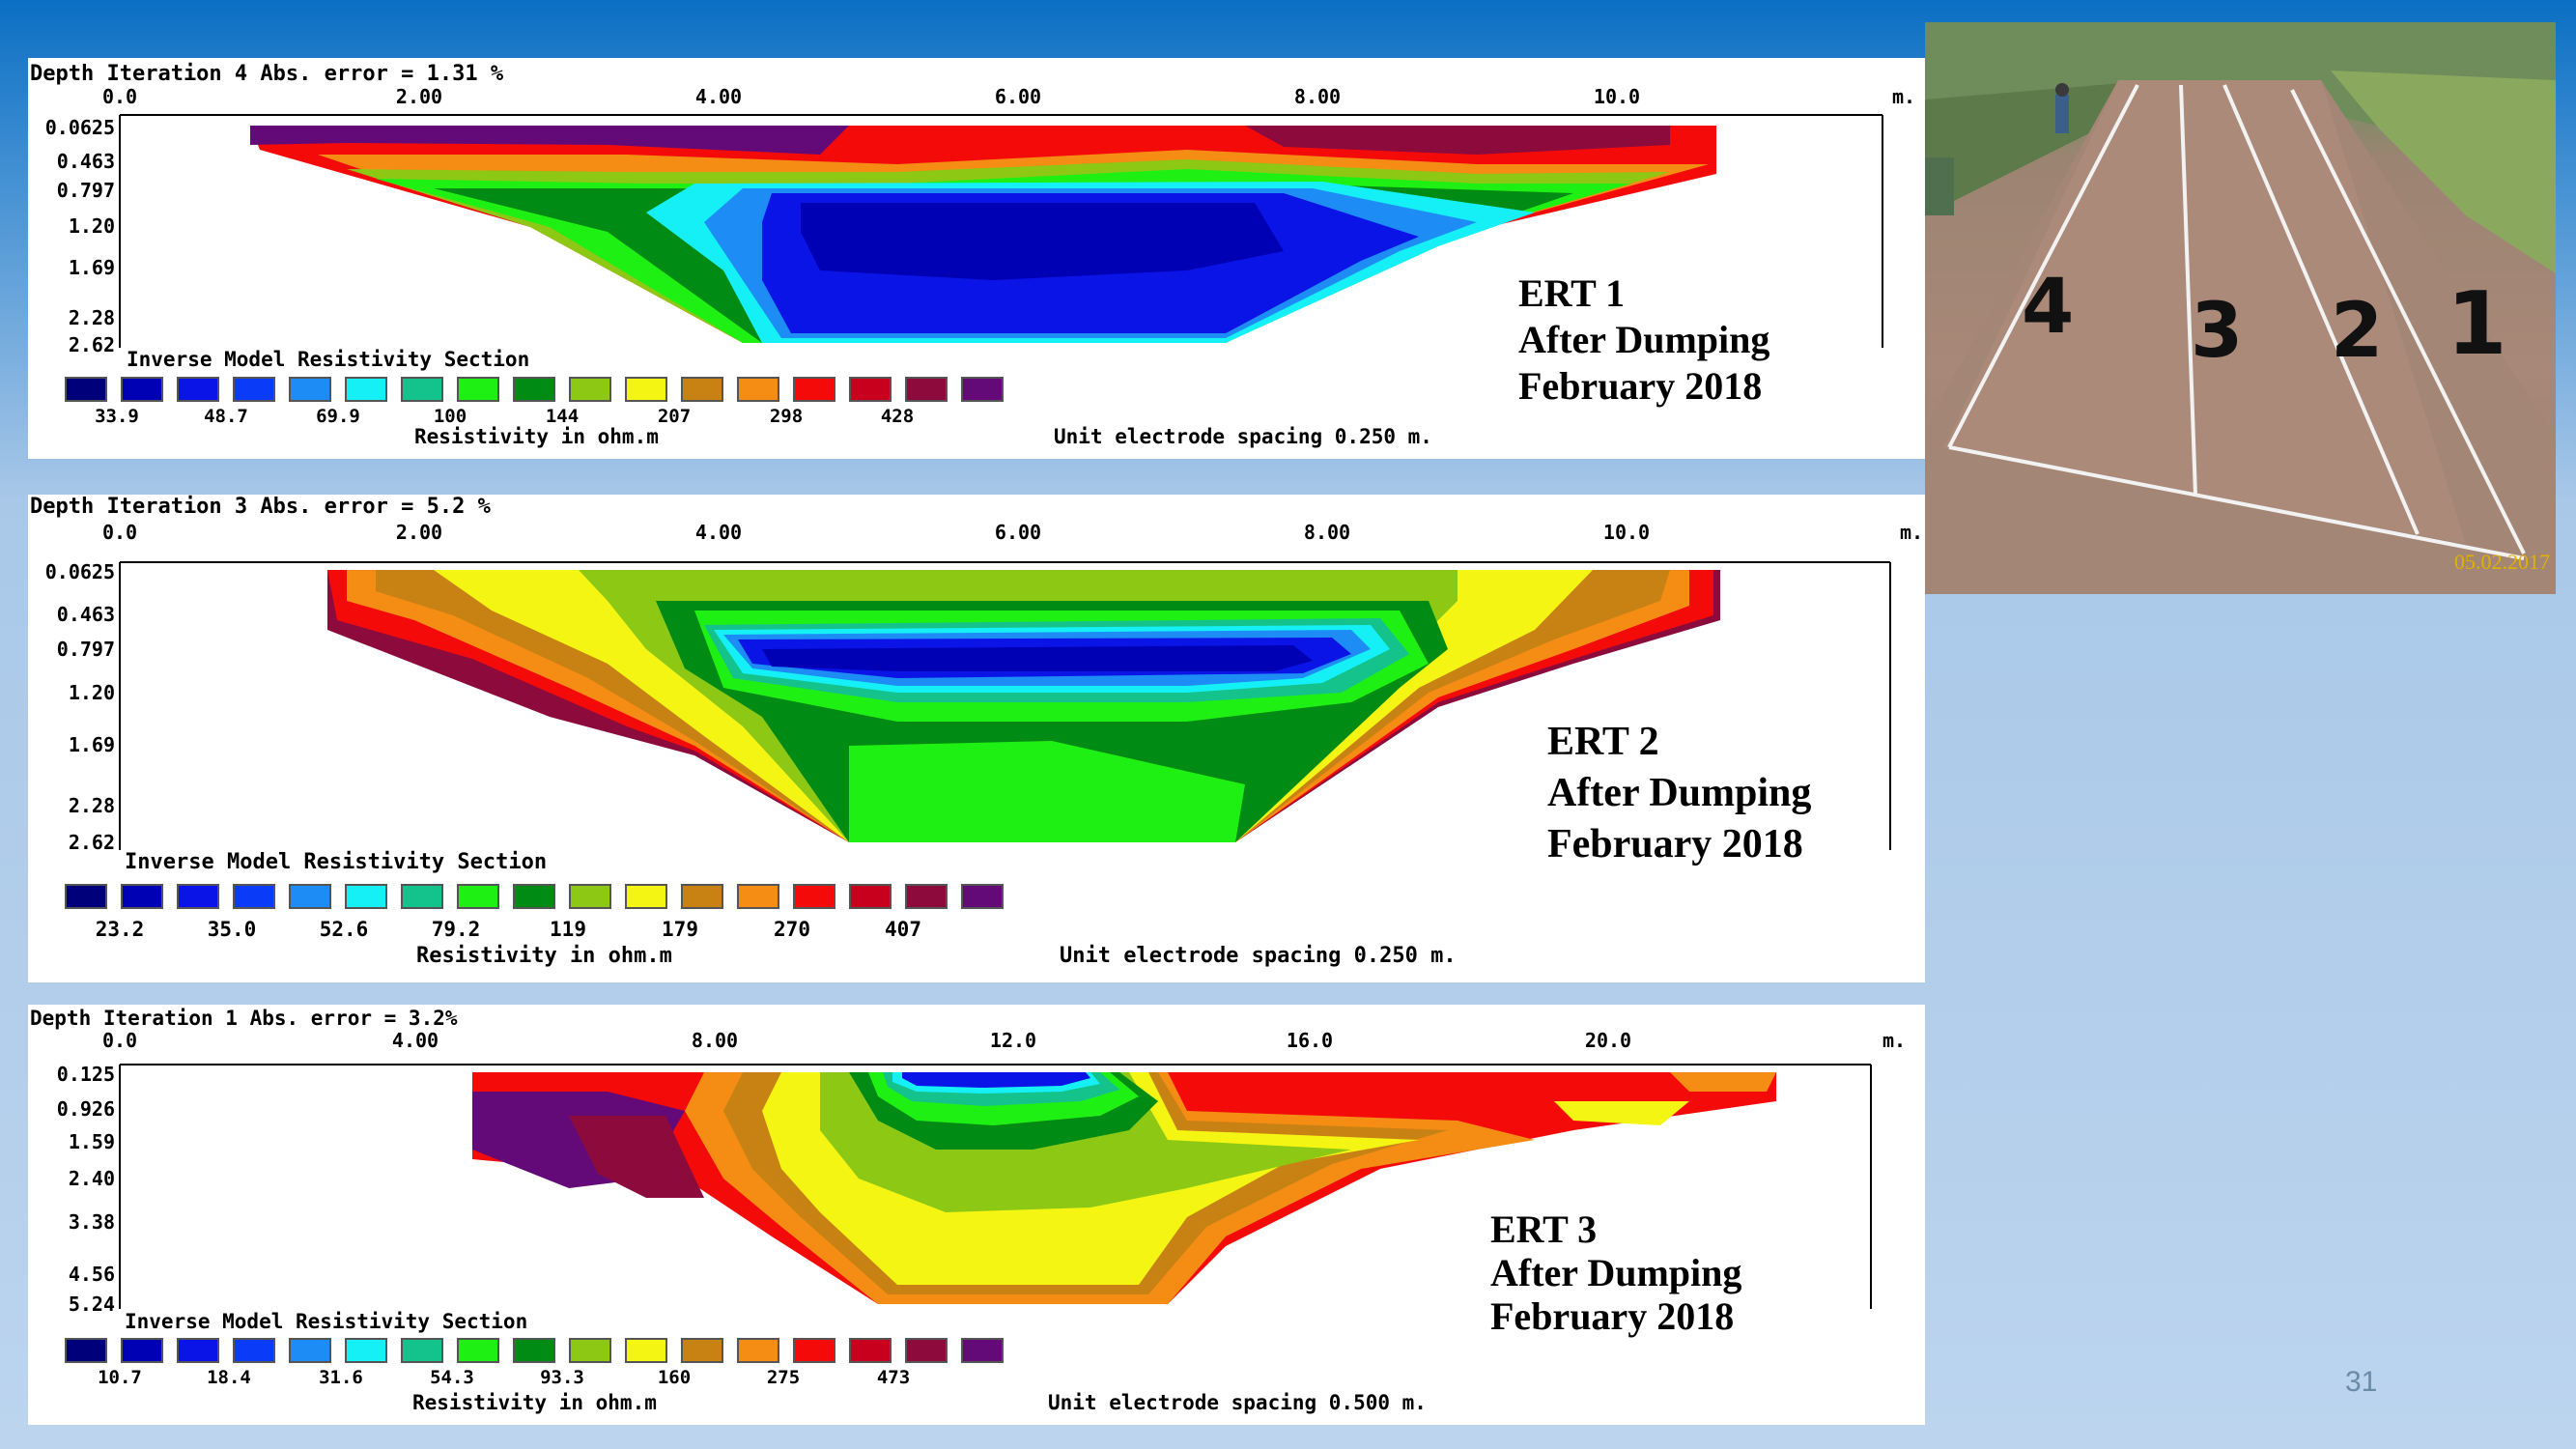 Image resolution: width=2576 pixels, height=1449 pixels. Describe the element at coordinates (534, 1402) in the screenshot. I see `ert3-scale-unit: Resistivity in ohm.m` at that location.